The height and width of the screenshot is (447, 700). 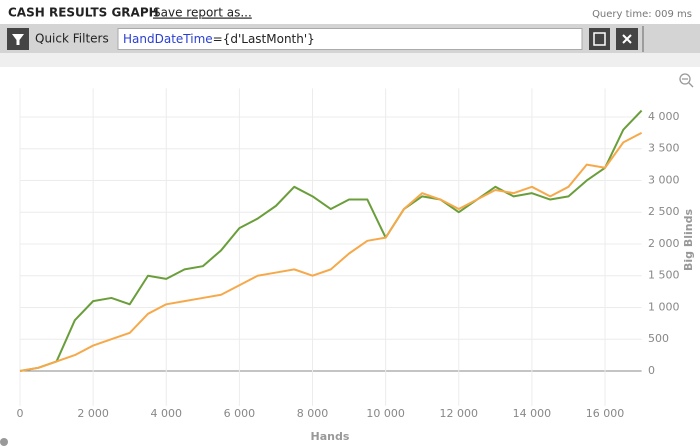 I want to click on x-tick-label: 16 000, so click(x=605, y=413).